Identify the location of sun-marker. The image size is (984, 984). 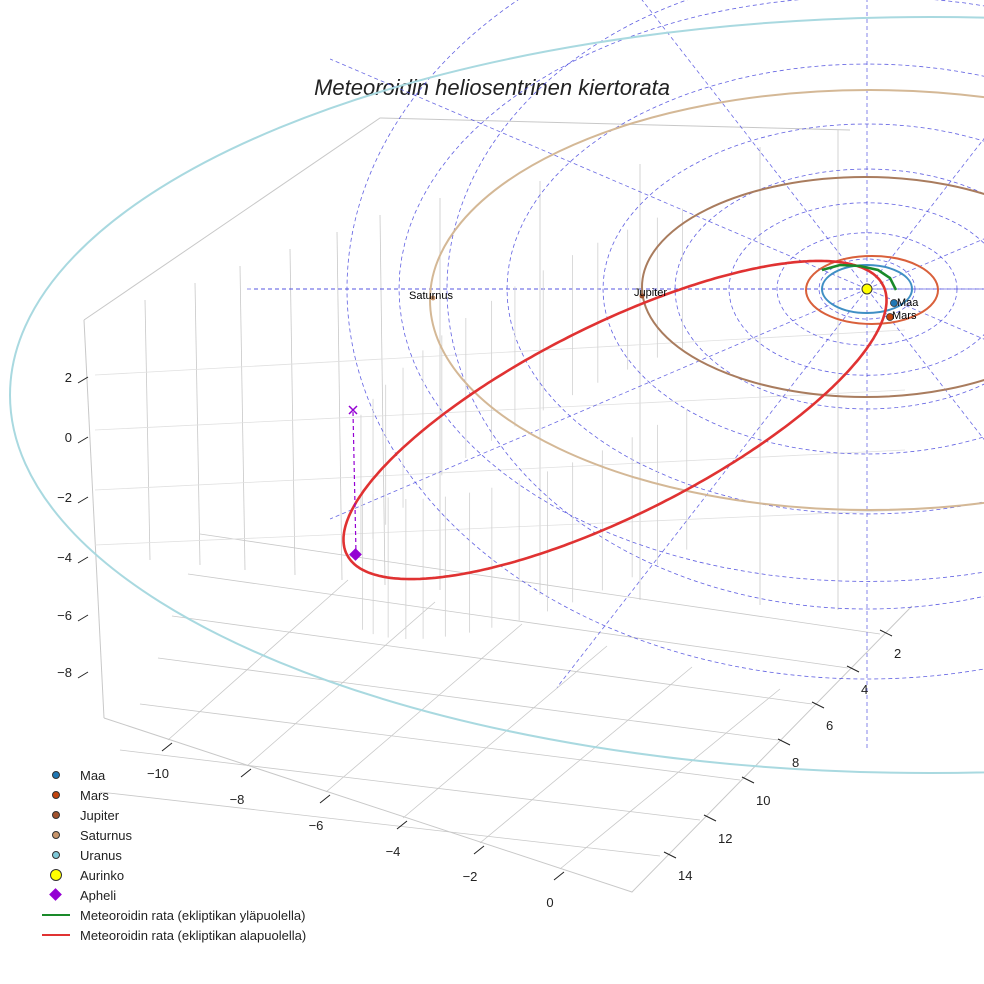
(867, 289).